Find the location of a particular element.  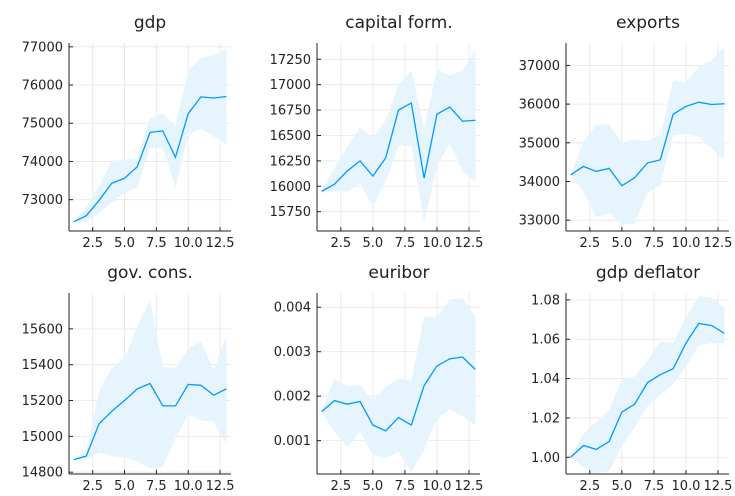

y-tick-label: 1.04 is located at coordinates (545, 379).